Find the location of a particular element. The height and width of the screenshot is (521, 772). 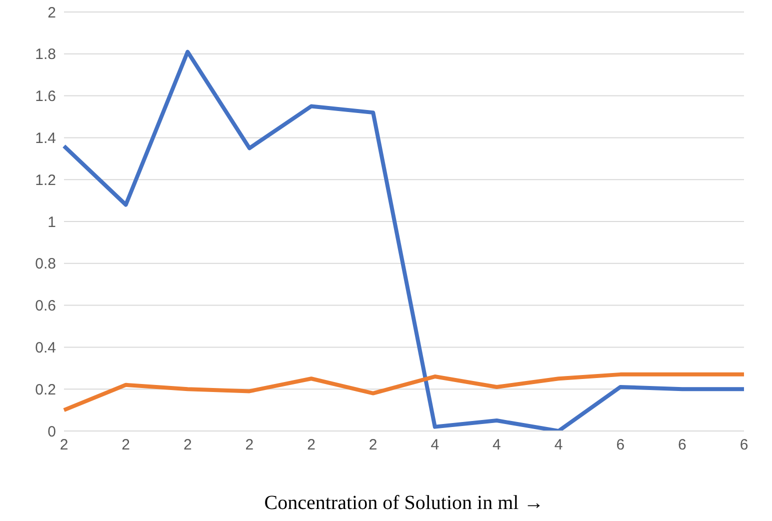

y-tick-label: 1.2 is located at coordinates (45, 180).